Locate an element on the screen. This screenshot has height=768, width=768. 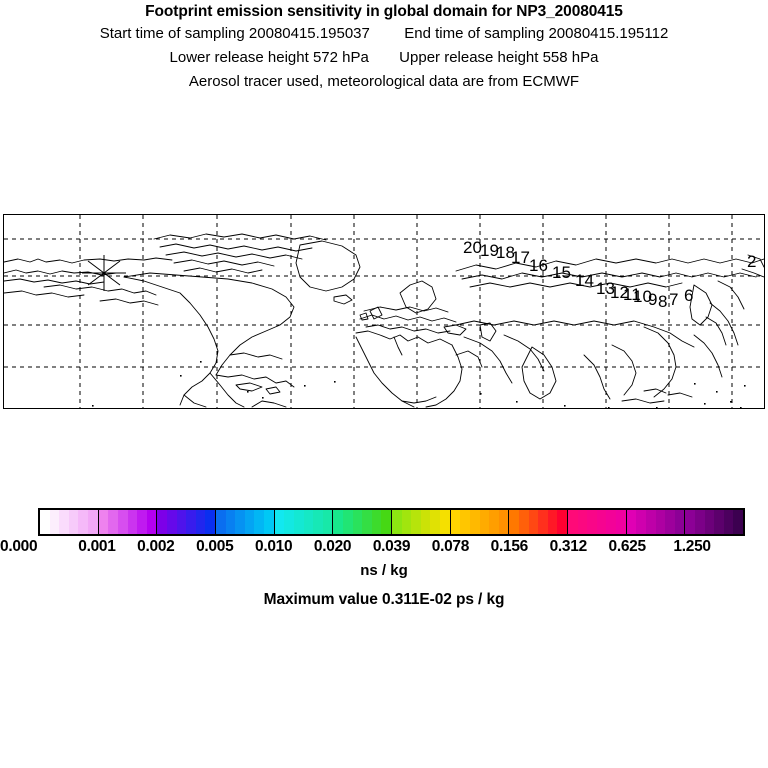
trajectory-label-6: 6 is located at coordinates (689, 295).